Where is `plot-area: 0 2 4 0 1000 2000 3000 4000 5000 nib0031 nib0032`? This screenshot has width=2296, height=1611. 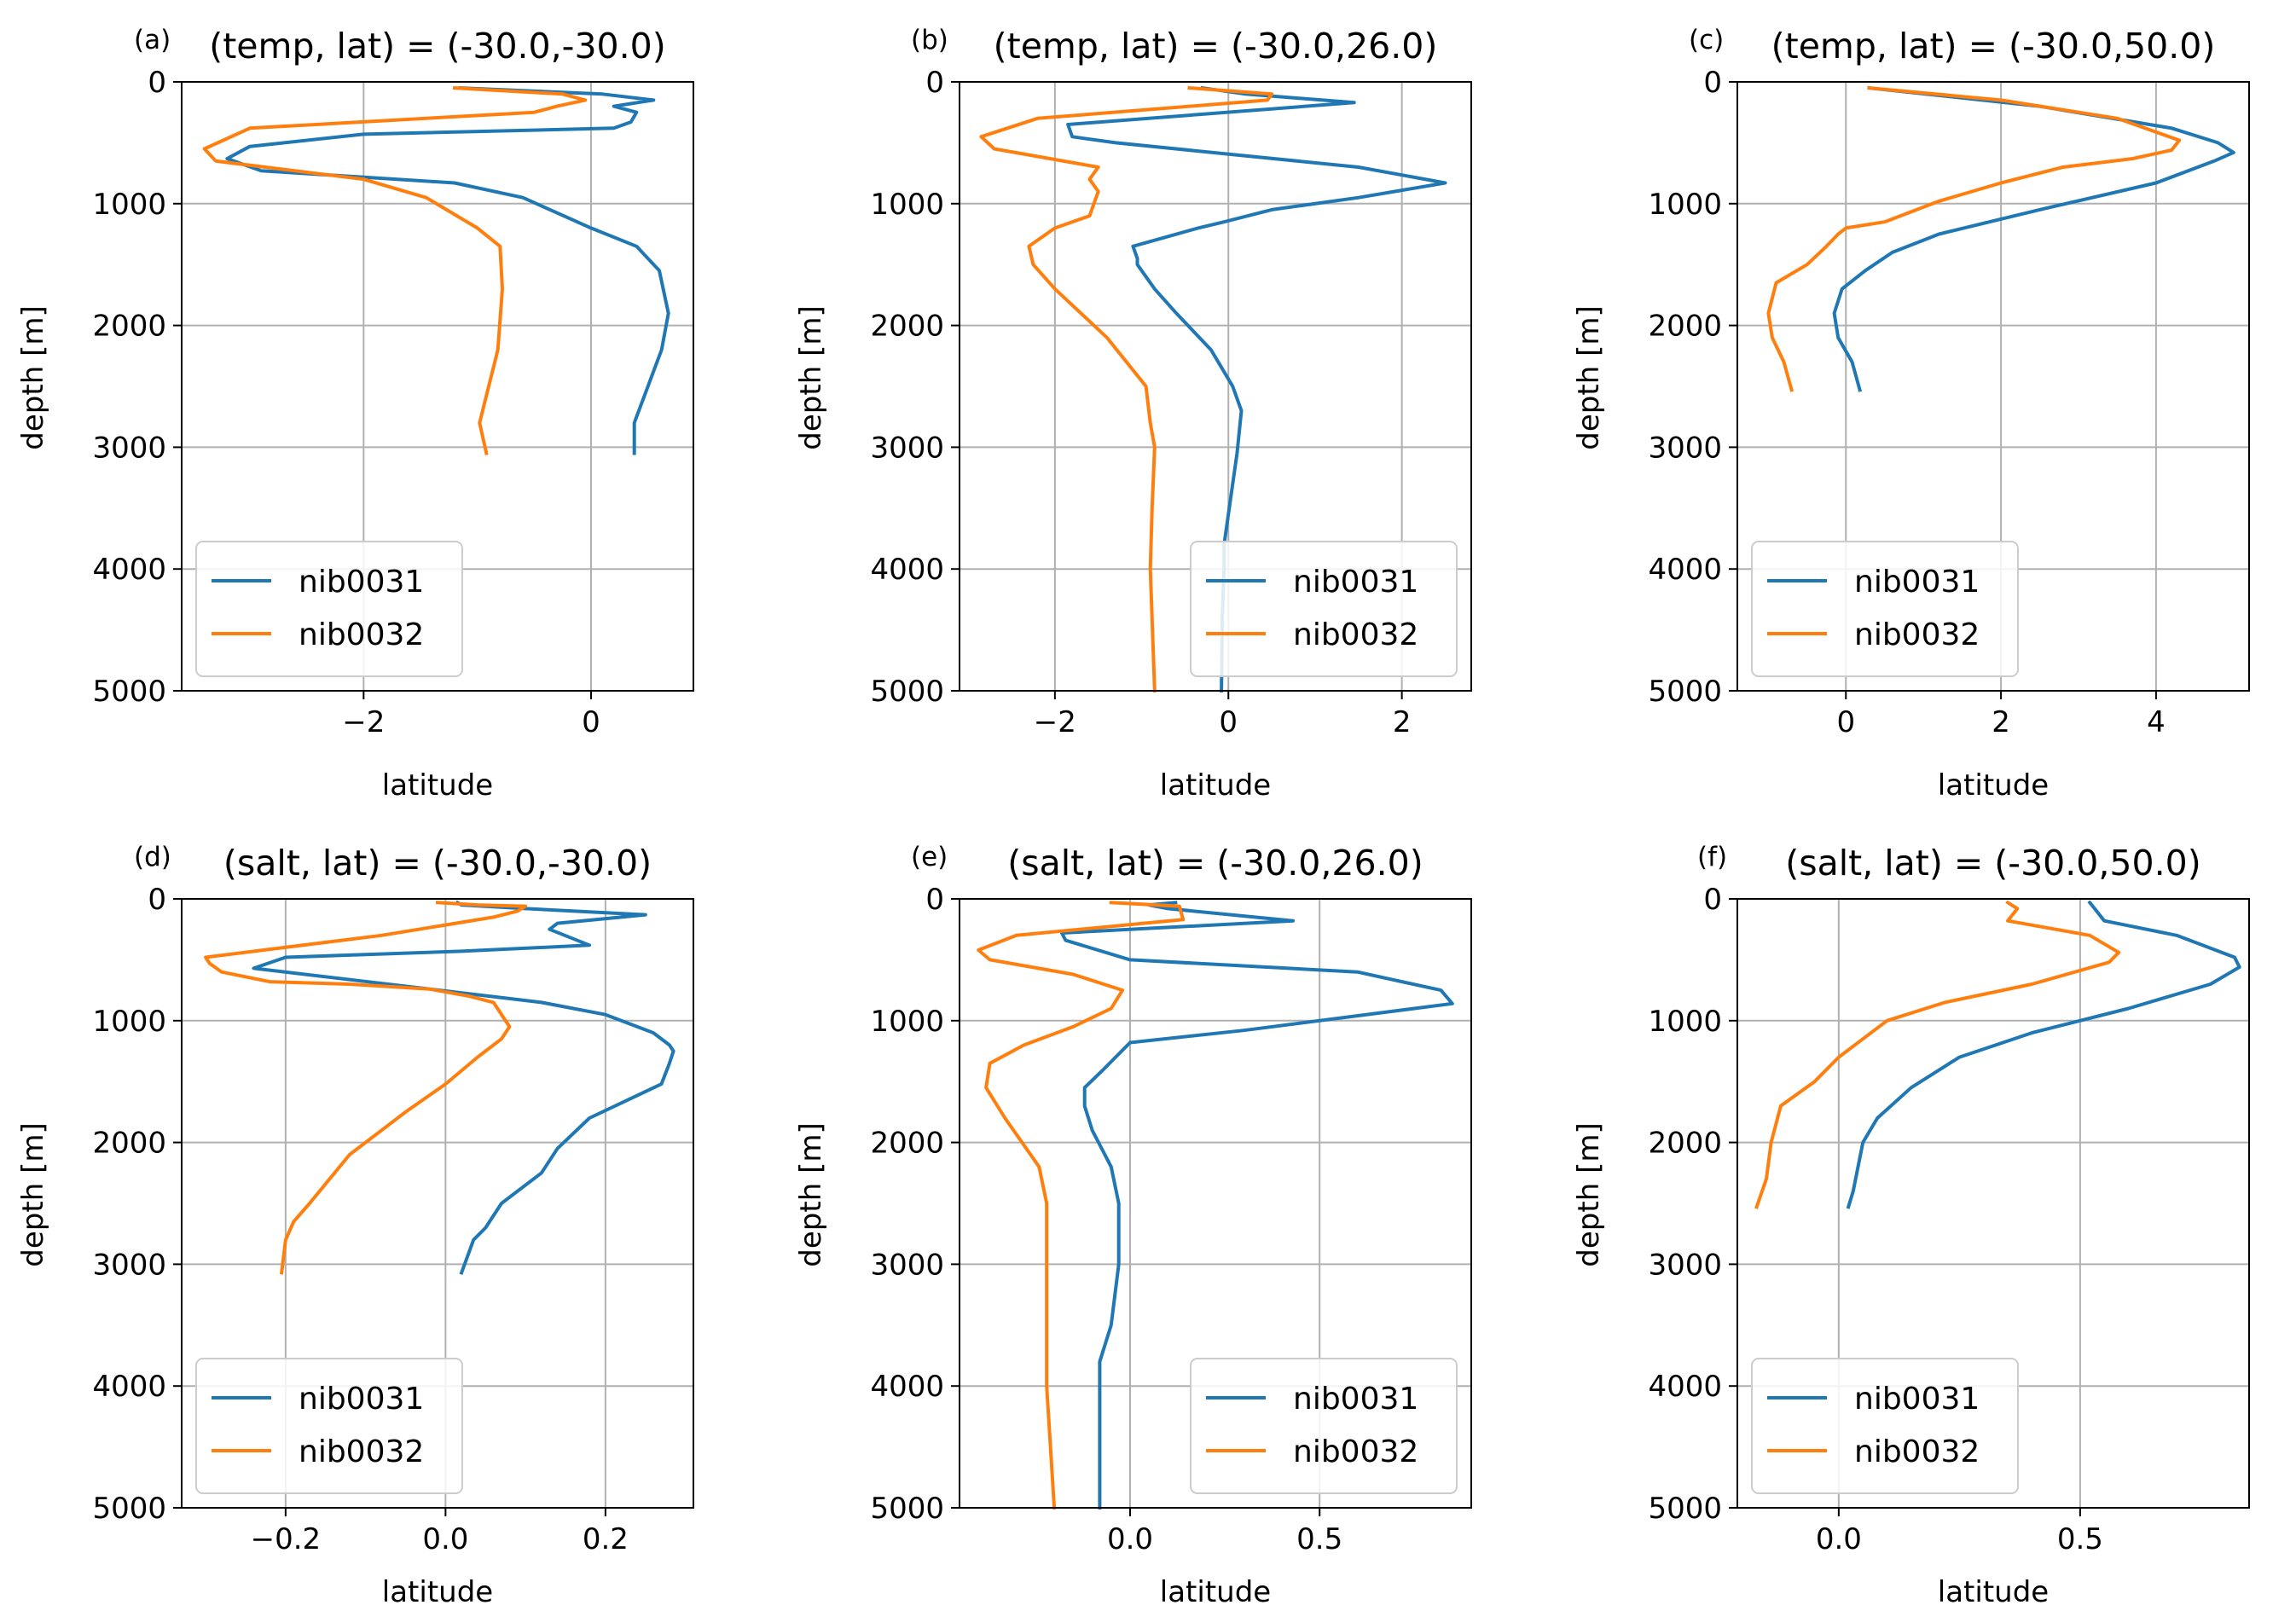 plot-area: 0 2 4 0 1000 2000 3000 4000 5000 nib0031 nib0032 is located at coordinates (1949, 402).